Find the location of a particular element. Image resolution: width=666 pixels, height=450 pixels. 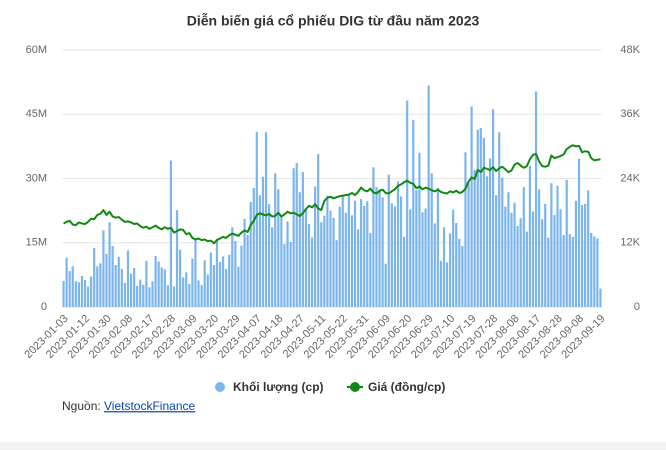

y2-tick-label: 12K is located at coordinates (630, 243).